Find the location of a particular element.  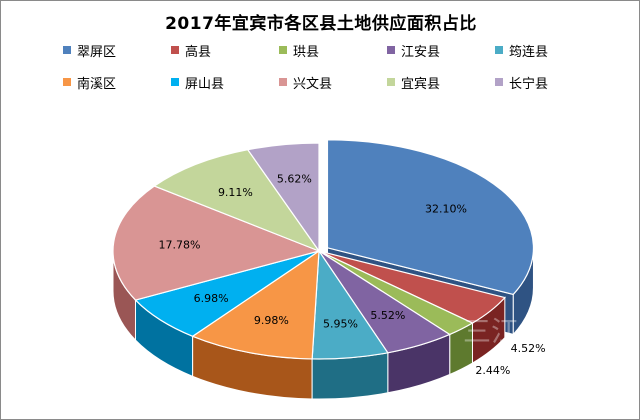

slice-data-label: 2.44% is located at coordinates (492, 370).